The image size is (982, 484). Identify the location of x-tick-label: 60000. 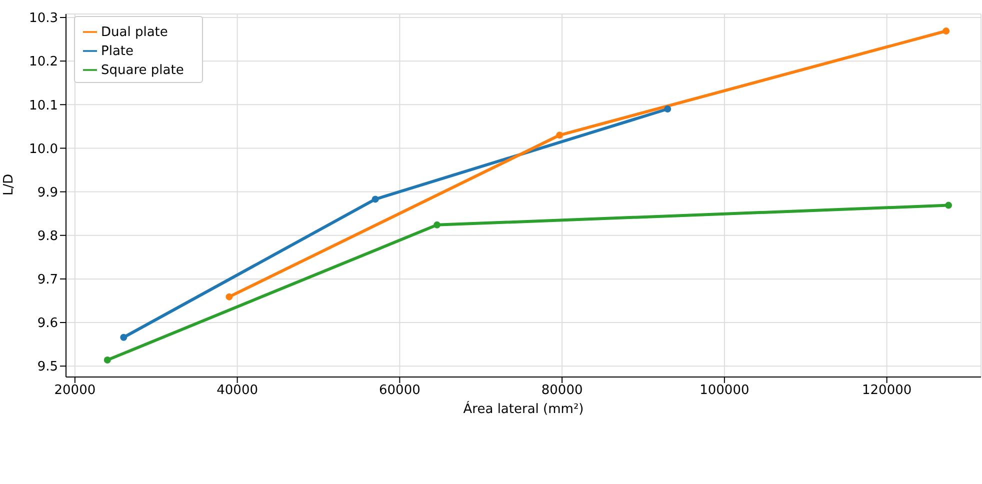
(399, 390).